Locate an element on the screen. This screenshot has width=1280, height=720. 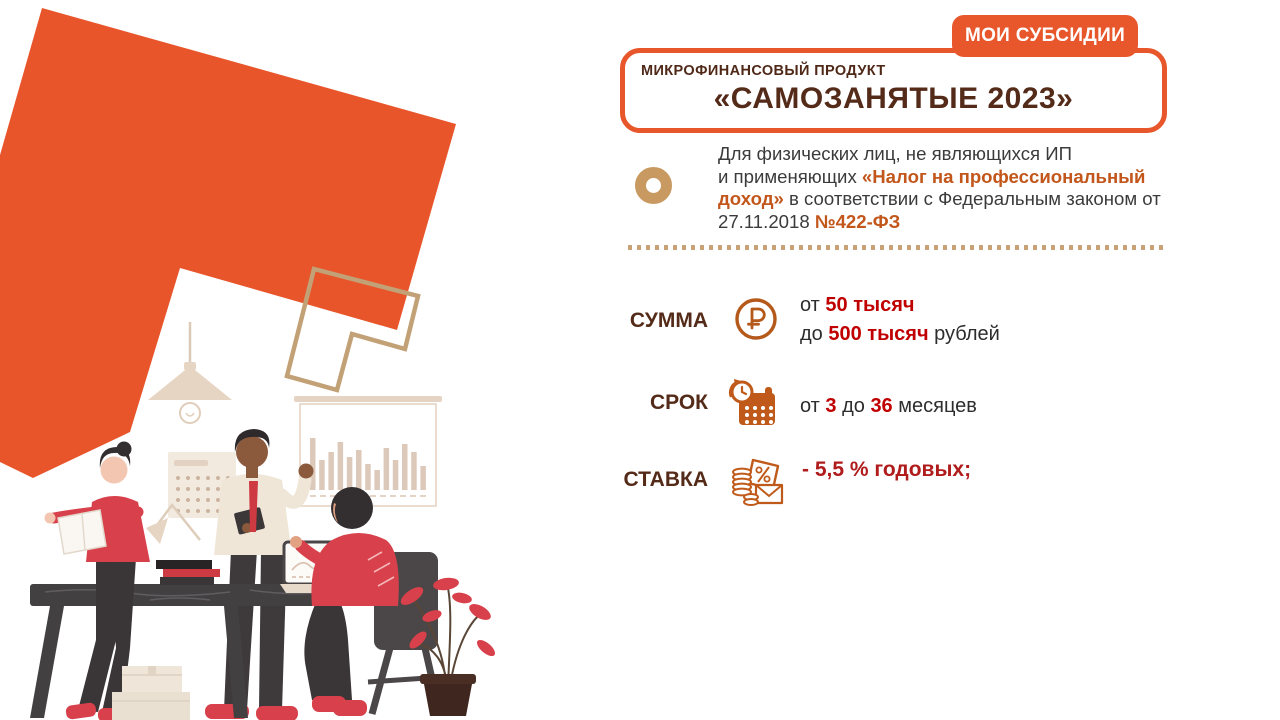
sum-to-value: 500 тысяч is located at coordinates (878, 334).